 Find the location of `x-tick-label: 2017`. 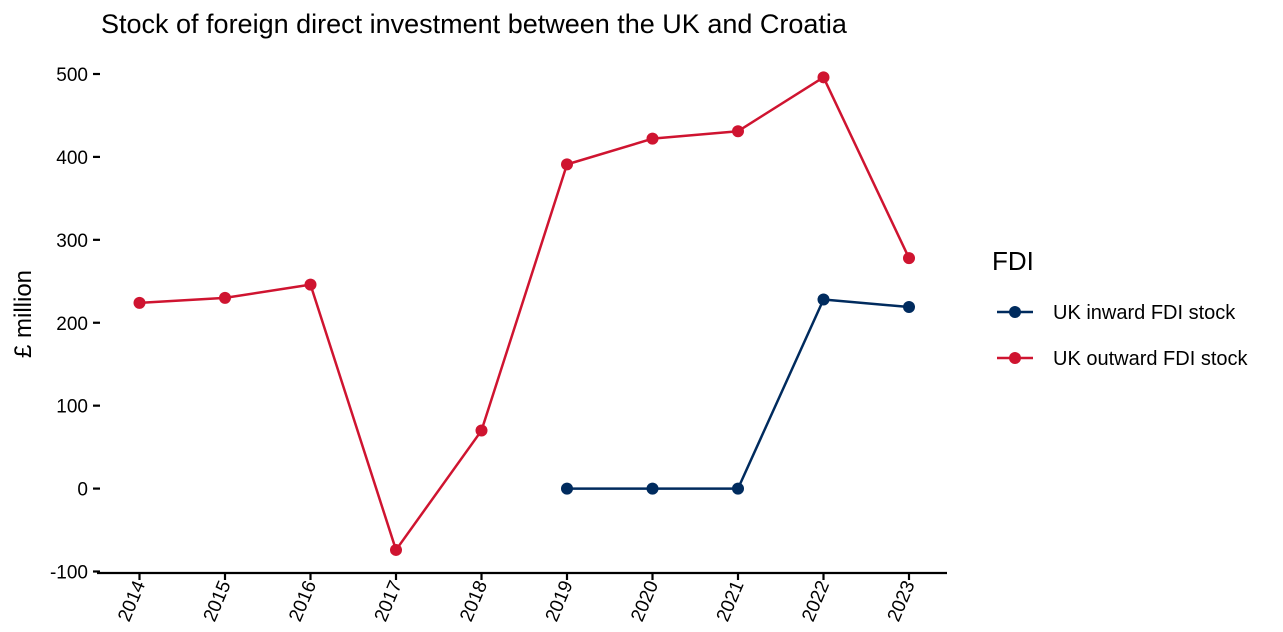

x-tick-label: 2017 is located at coordinates (389, 601).